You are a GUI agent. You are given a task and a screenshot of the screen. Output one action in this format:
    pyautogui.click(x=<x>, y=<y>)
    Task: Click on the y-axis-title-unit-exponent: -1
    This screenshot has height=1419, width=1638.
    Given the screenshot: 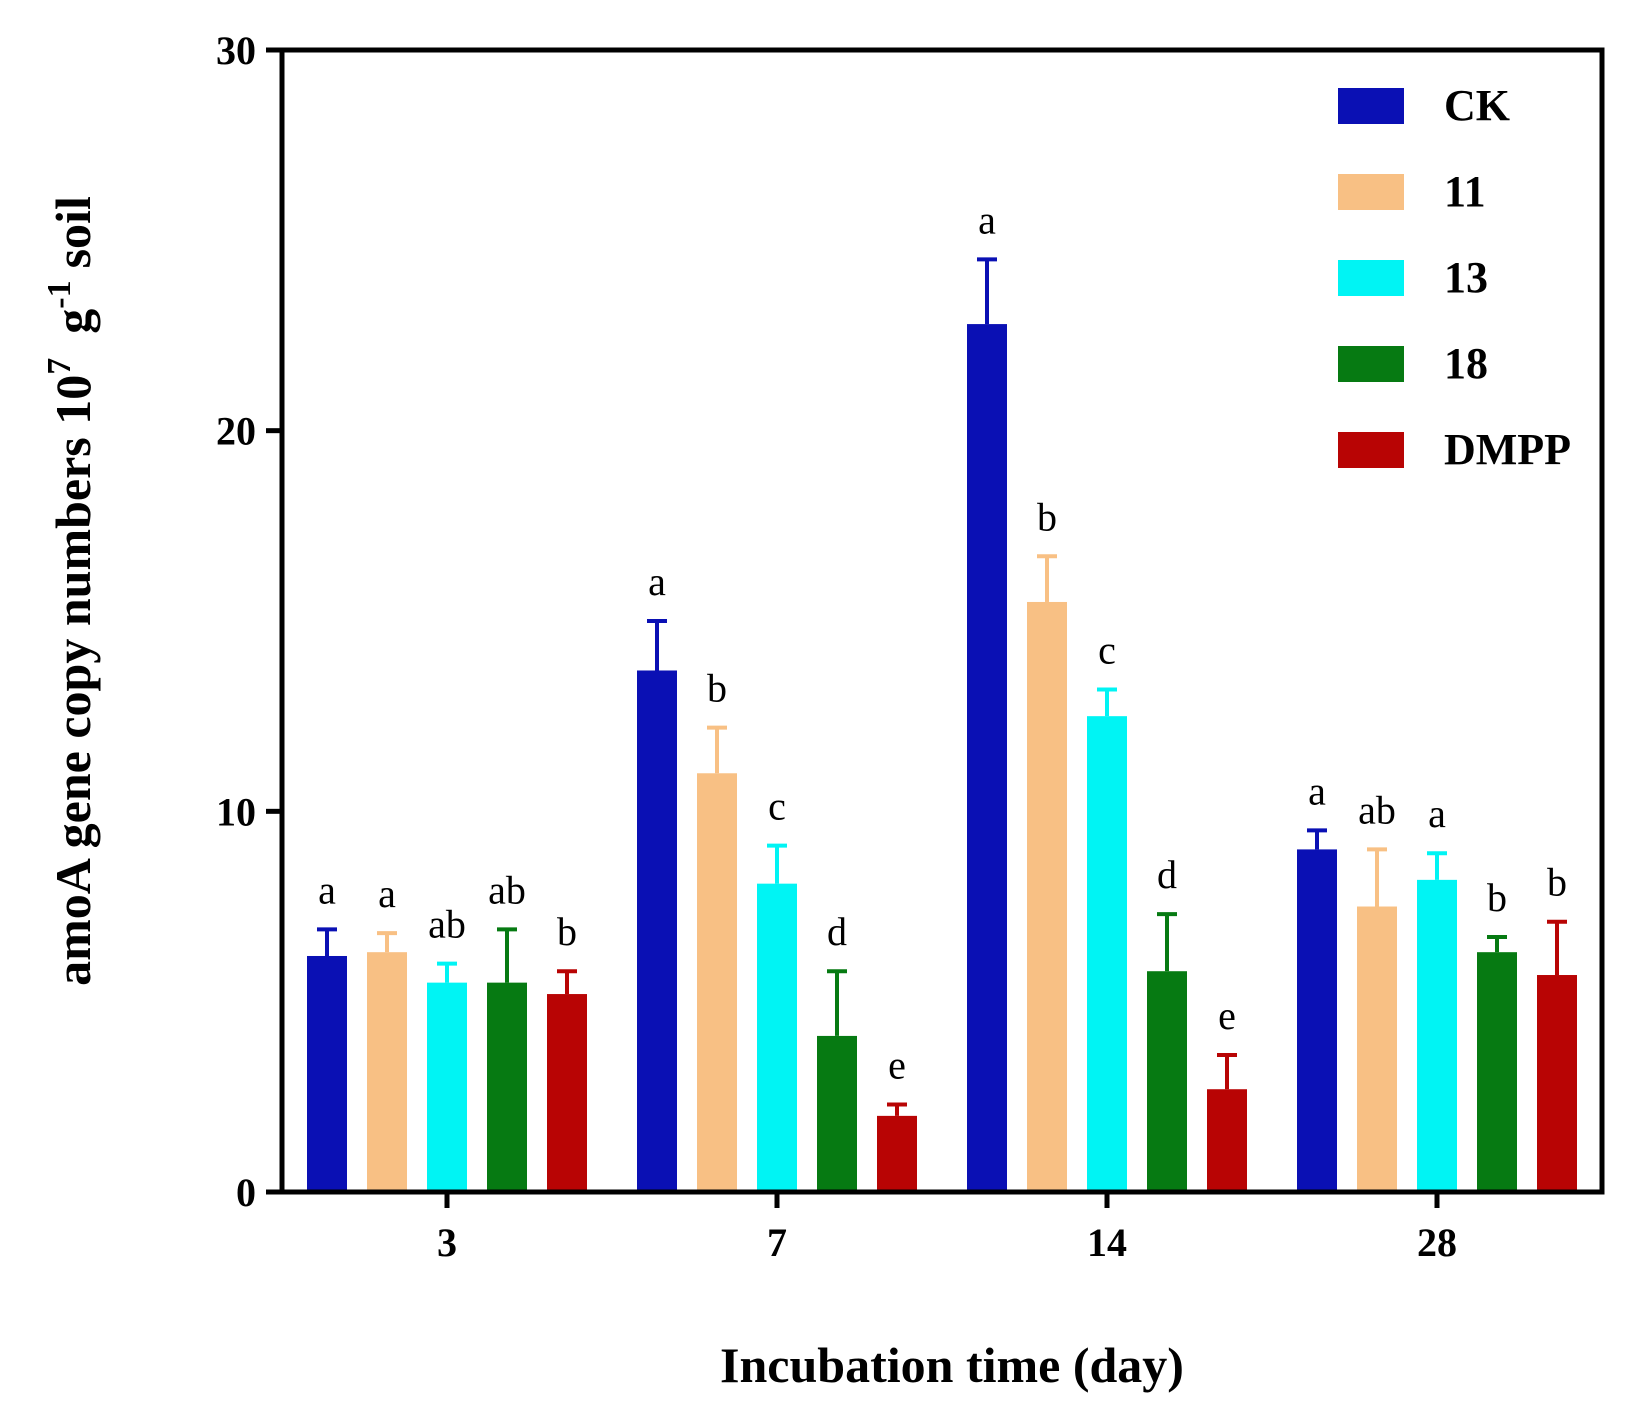 What is the action you would take?
    pyautogui.click(x=59, y=294)
    